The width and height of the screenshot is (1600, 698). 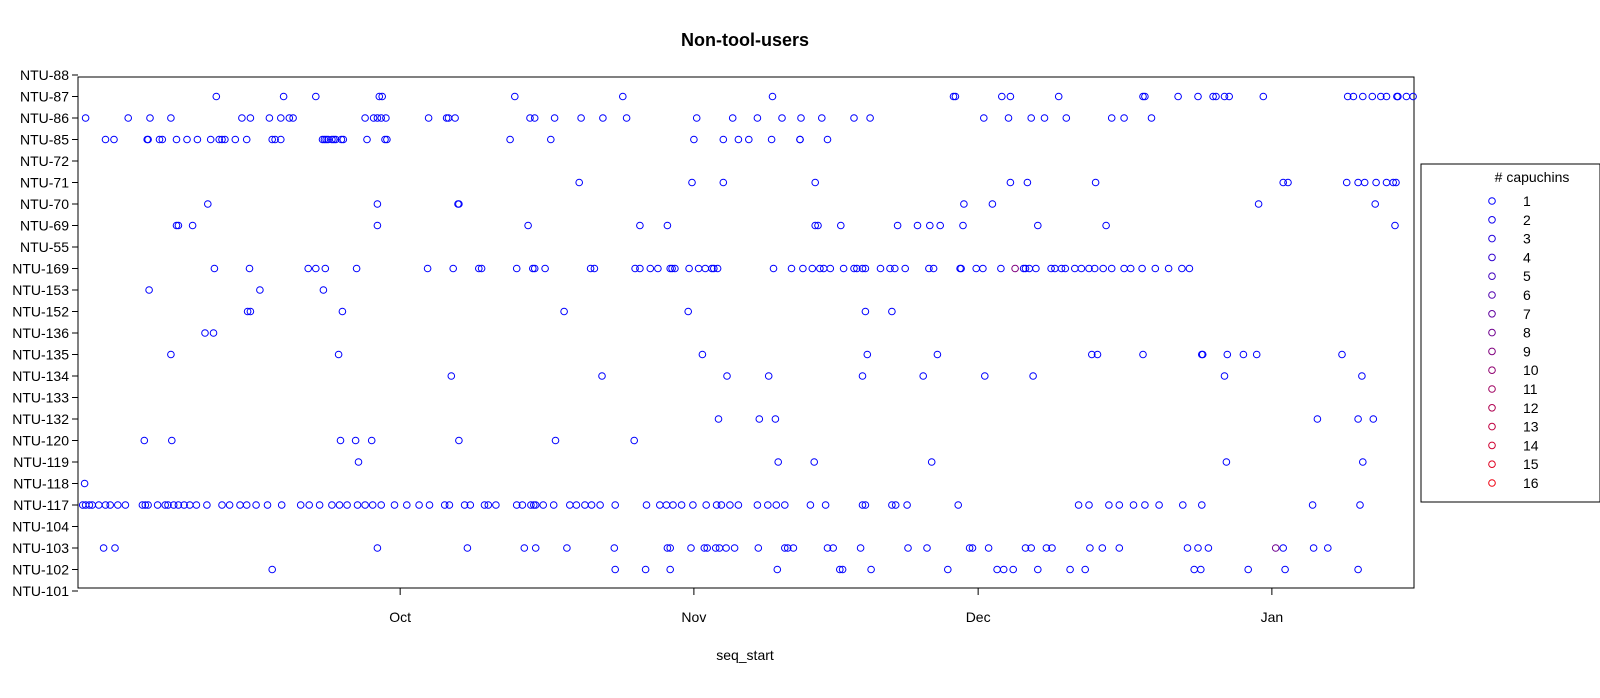 I want to click on legend-box, so click(x=1510, y=333).